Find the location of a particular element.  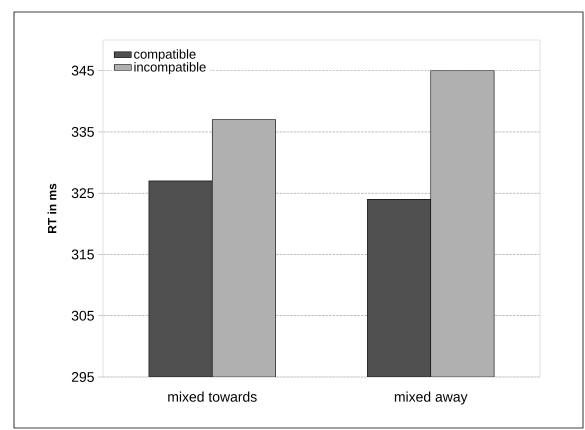

x-tick-label: mixed towards is located at coordinates (212, 397).